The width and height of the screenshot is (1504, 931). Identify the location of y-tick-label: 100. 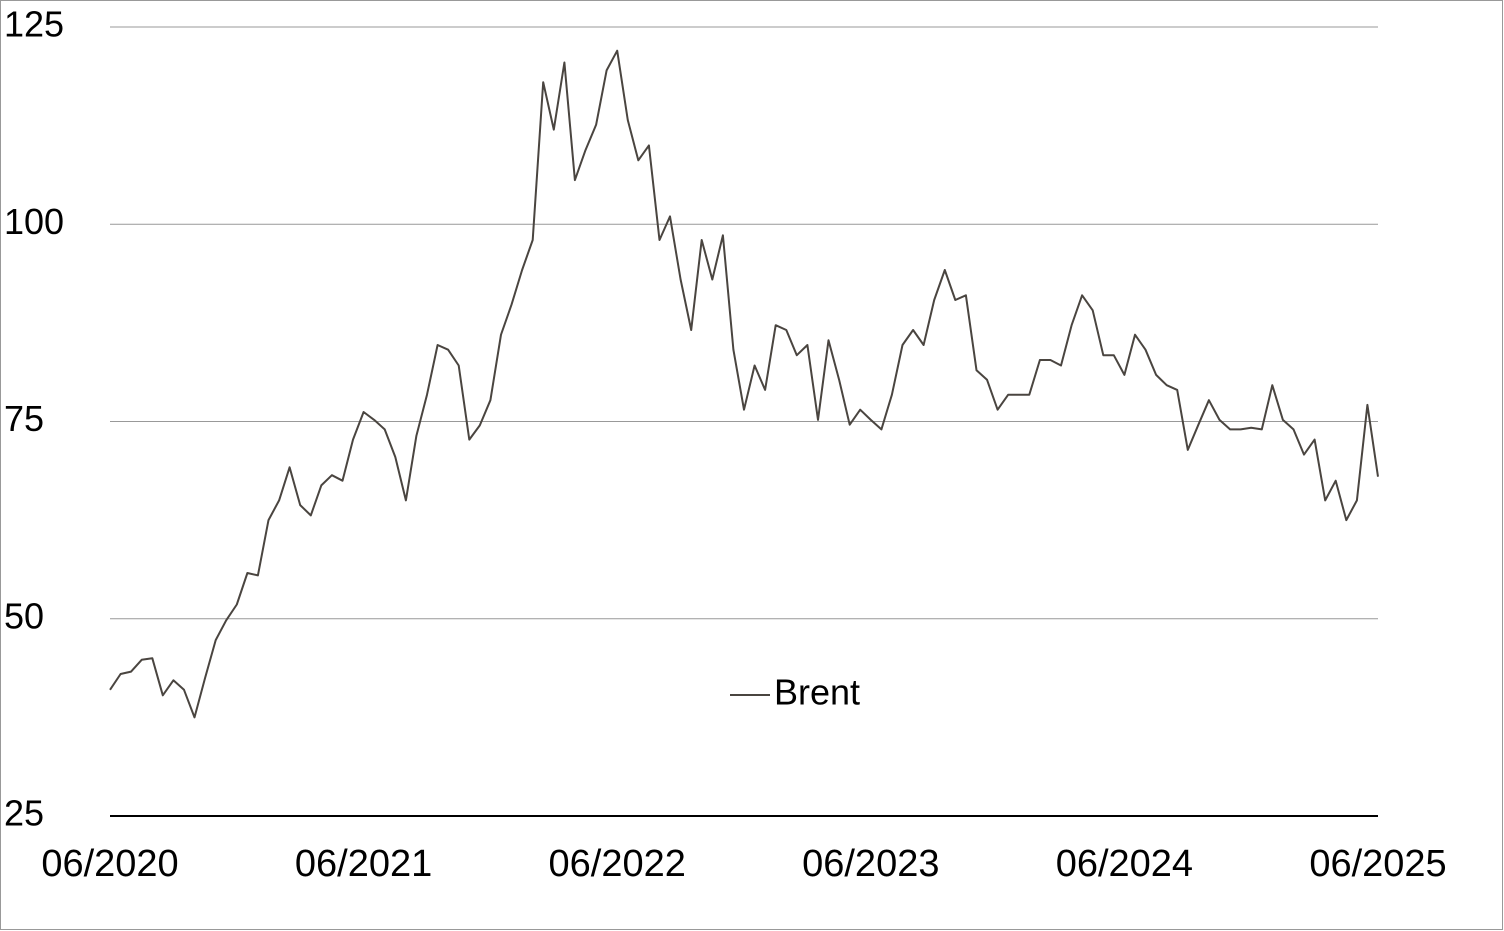
(34, 221).